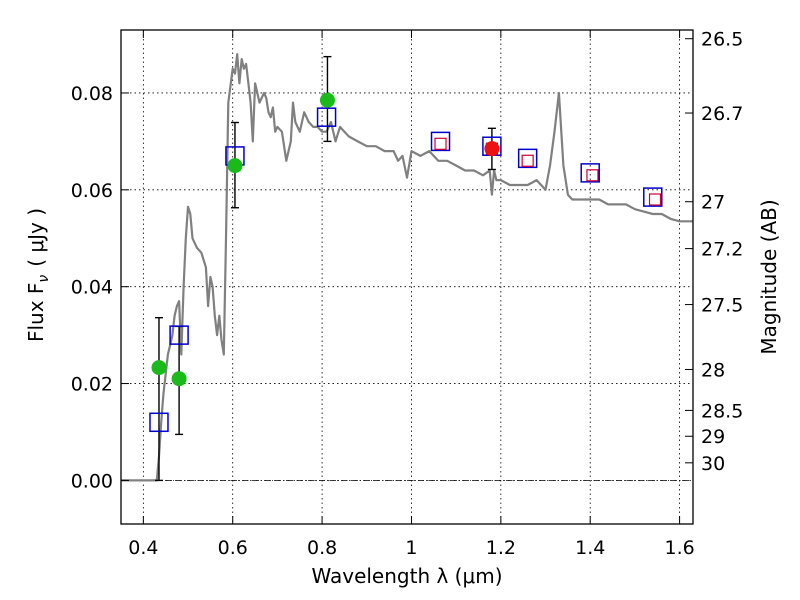  What do you see at coordinates (722, 40) in the screenshot?
I see `y2-tick-label: 26.5` at bounding box center [722, 40].